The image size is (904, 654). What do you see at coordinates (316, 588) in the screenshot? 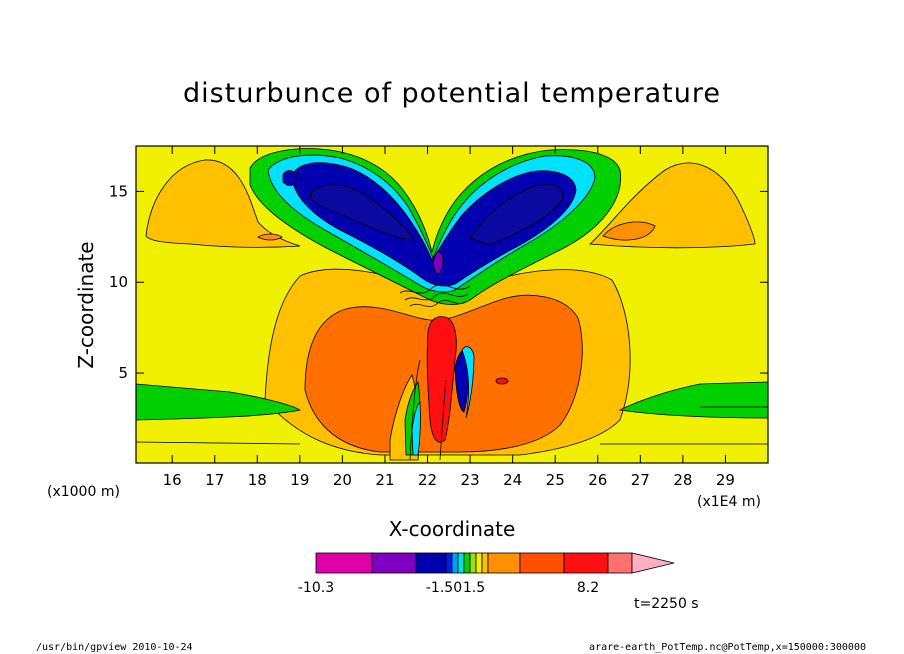
I see `colorbar-tick-label: -10.3` at bounding box center [316, 588].